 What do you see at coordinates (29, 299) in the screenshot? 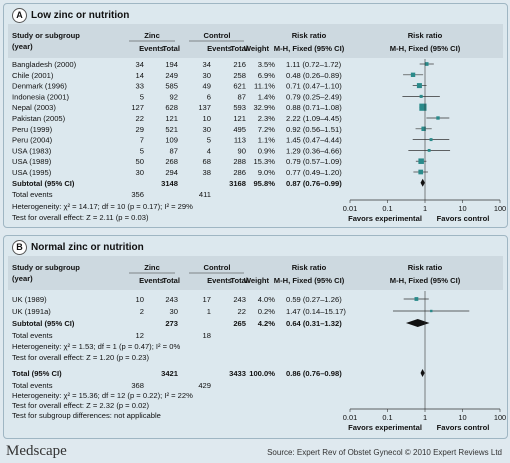
I see `study-row-label: UK (1989)` at bounding box center [29, 299].